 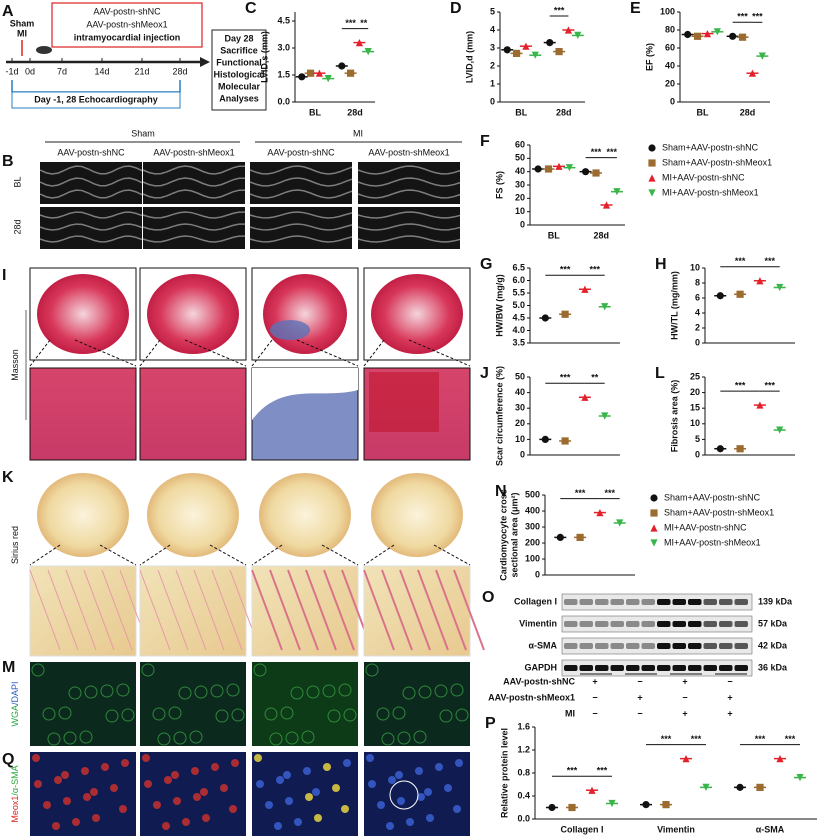 What do you see at coordinates (499, 416) in the screenshot?
I see `y-axis-label: Scar circumference (%)` at bounding box center [499, 416].